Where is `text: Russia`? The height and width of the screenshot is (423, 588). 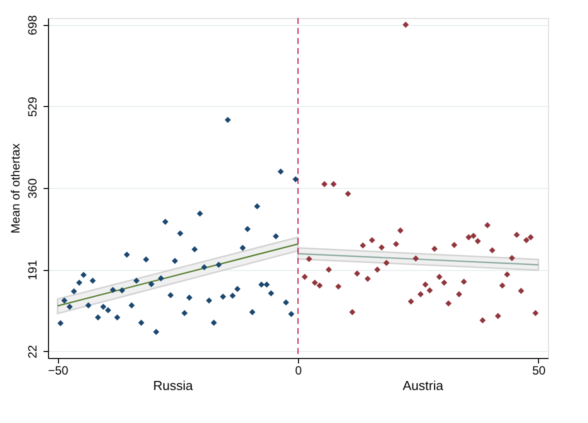
text: Russia is located at coordinates (173, 385).